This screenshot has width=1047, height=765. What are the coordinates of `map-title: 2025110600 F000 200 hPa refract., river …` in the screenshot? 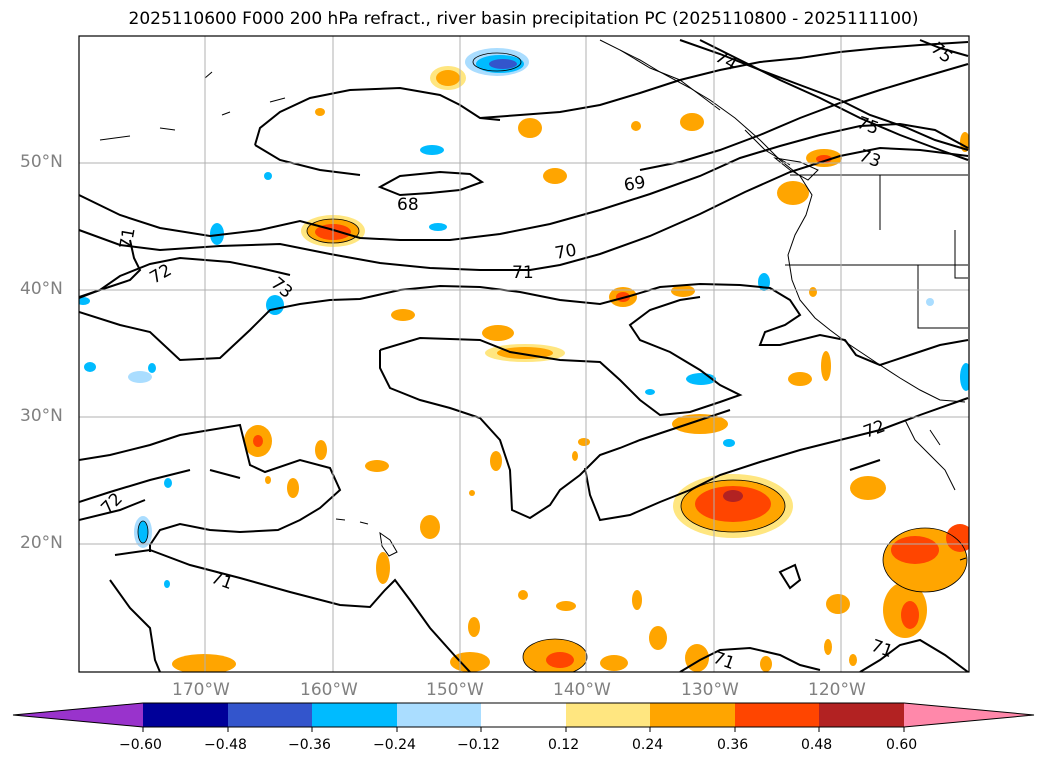 It's located at (523, 19).